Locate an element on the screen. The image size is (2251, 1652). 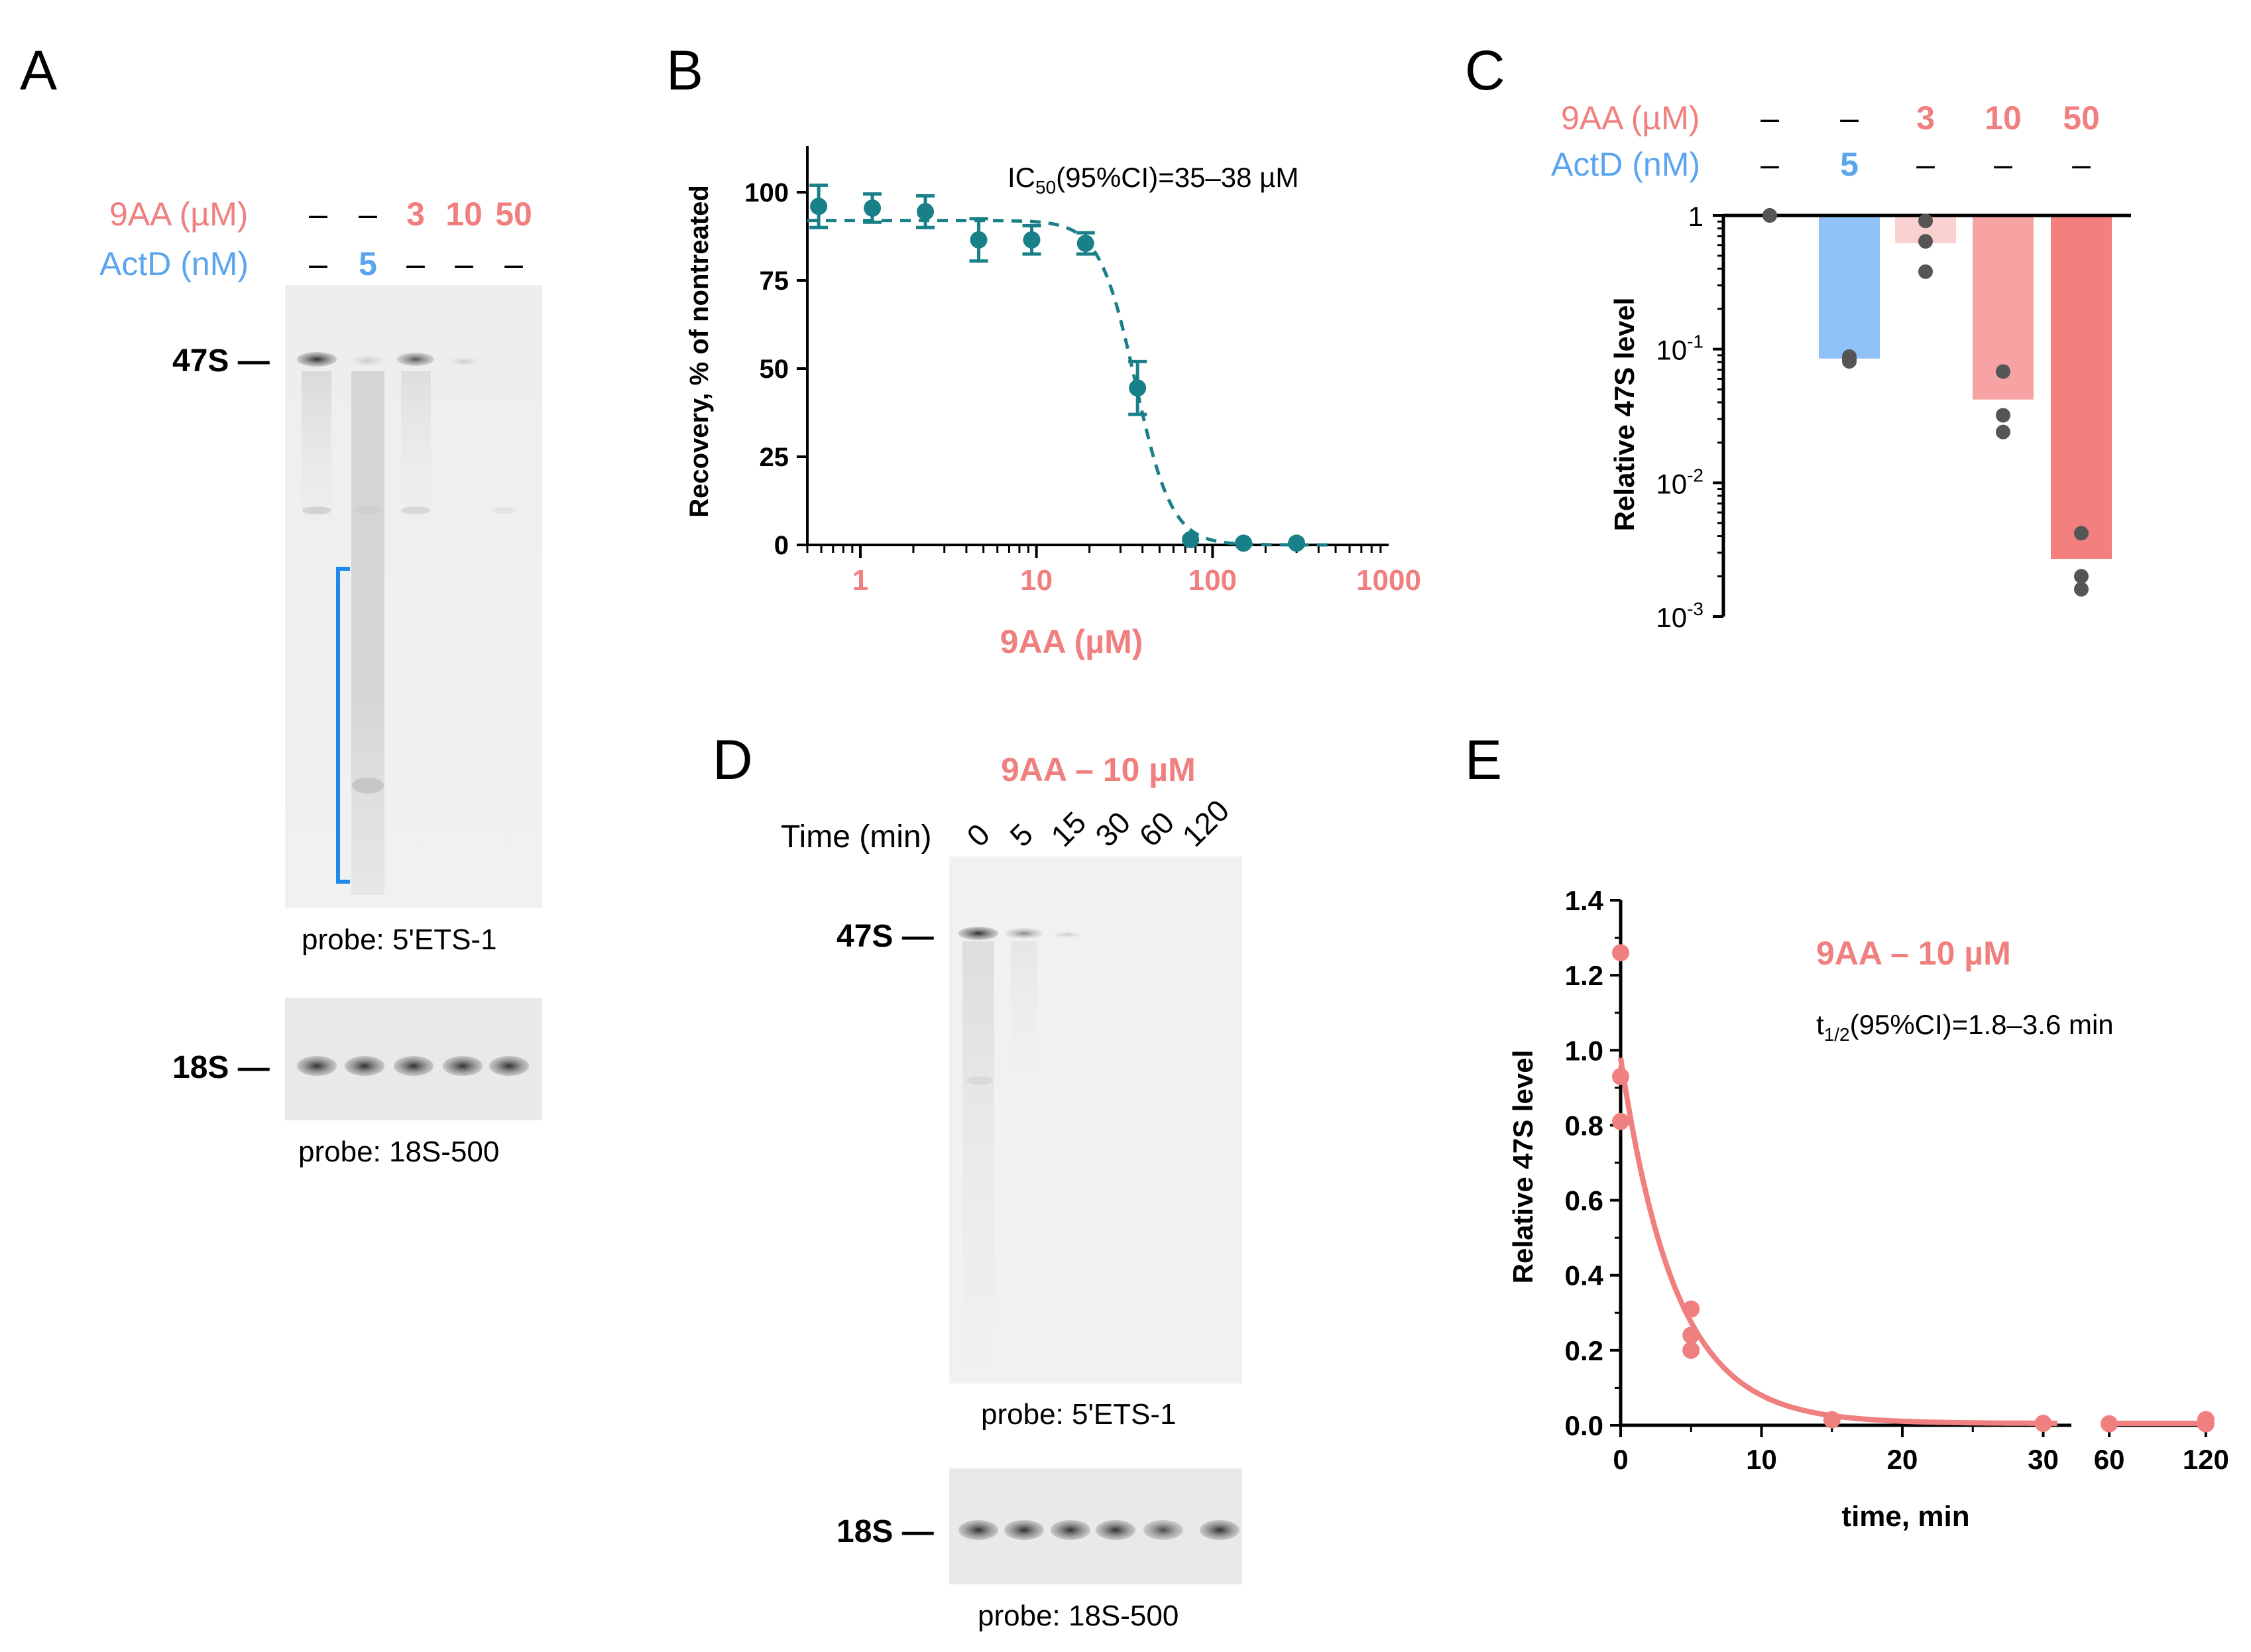
e-x-tick-label: 120 is located at coordinates (2206, 1459).